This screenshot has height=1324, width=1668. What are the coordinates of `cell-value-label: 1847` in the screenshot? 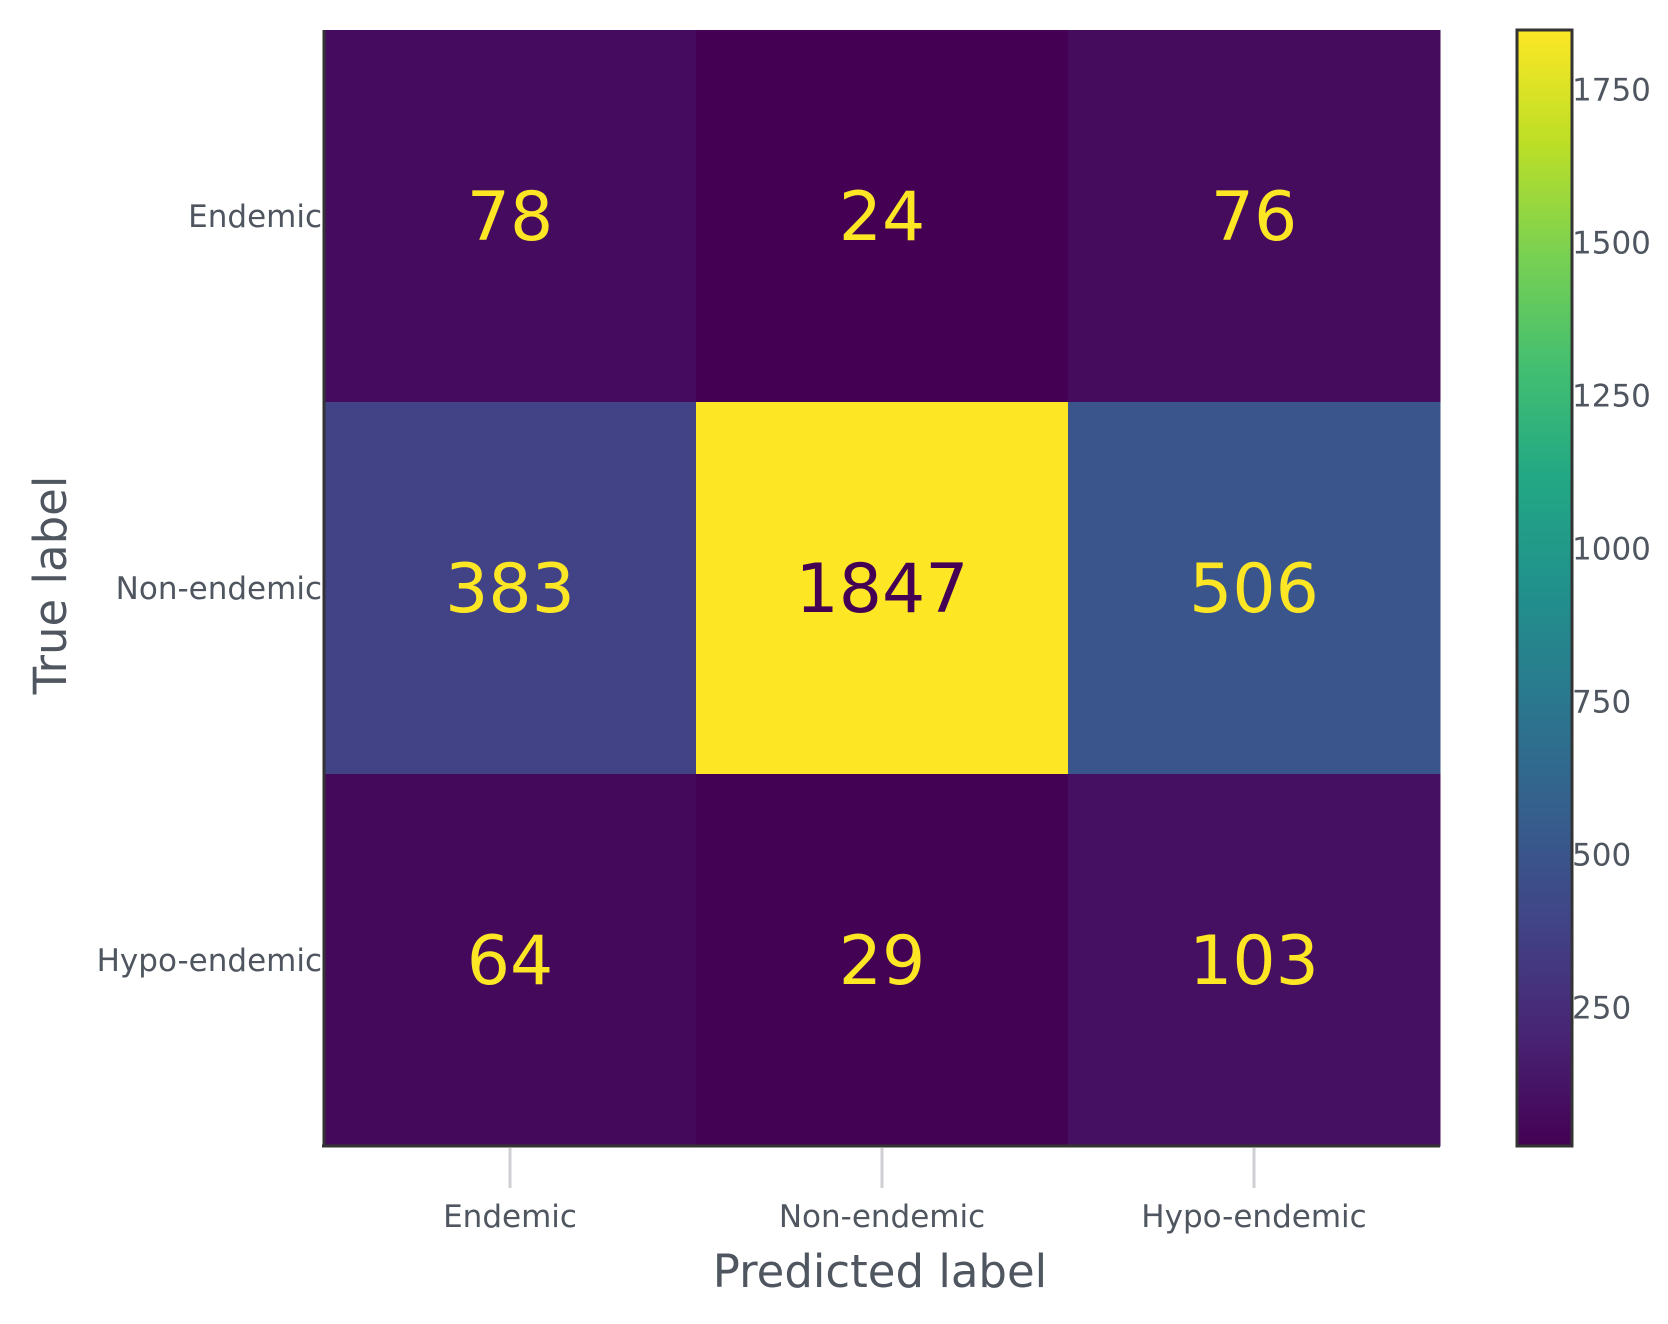 It's located at (881, 589).